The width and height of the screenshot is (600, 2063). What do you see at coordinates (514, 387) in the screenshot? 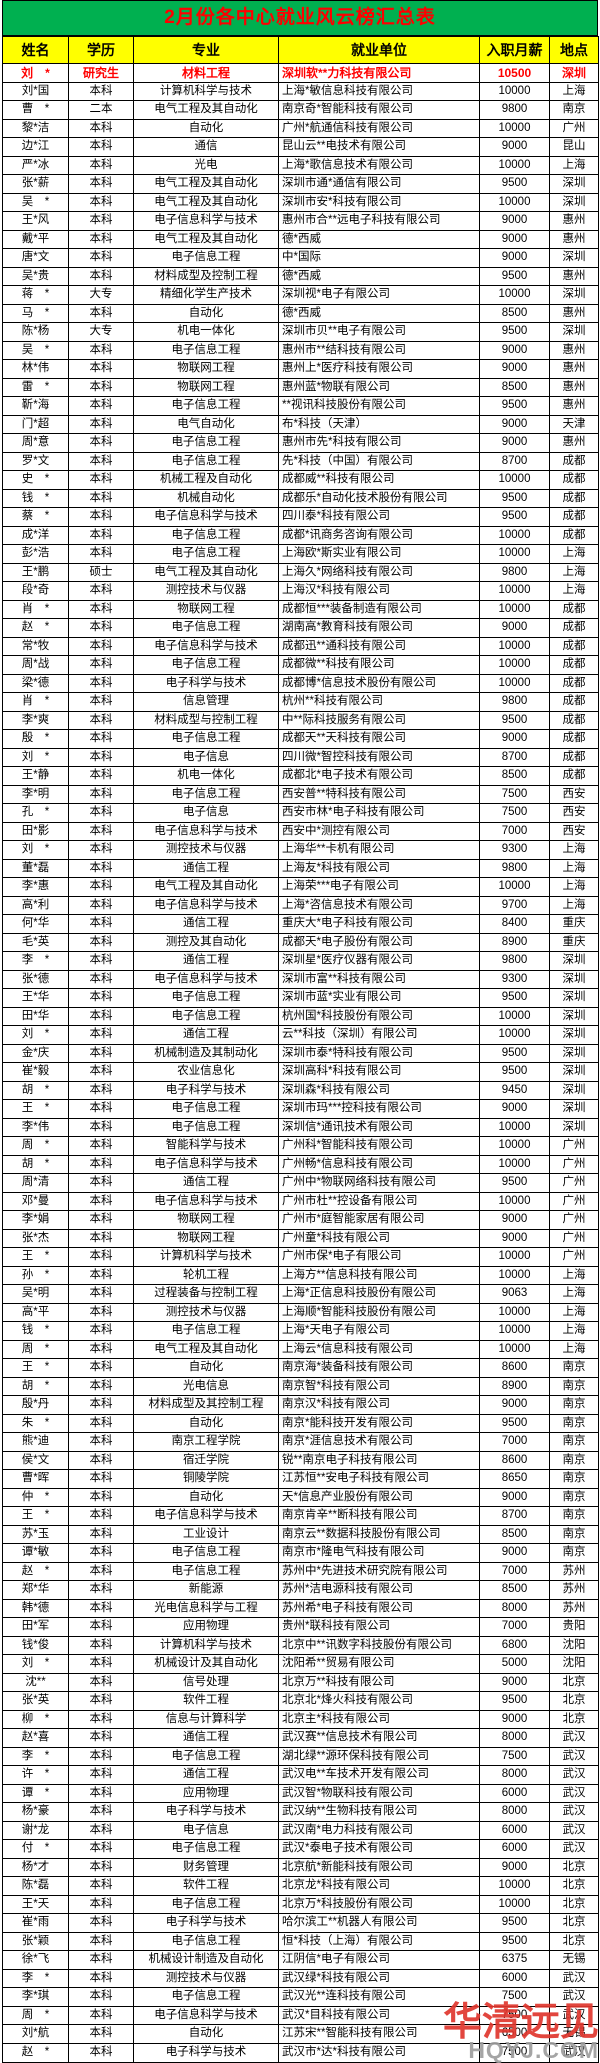
I see `cell-salary: 8500` at bounding box center [514, 387].